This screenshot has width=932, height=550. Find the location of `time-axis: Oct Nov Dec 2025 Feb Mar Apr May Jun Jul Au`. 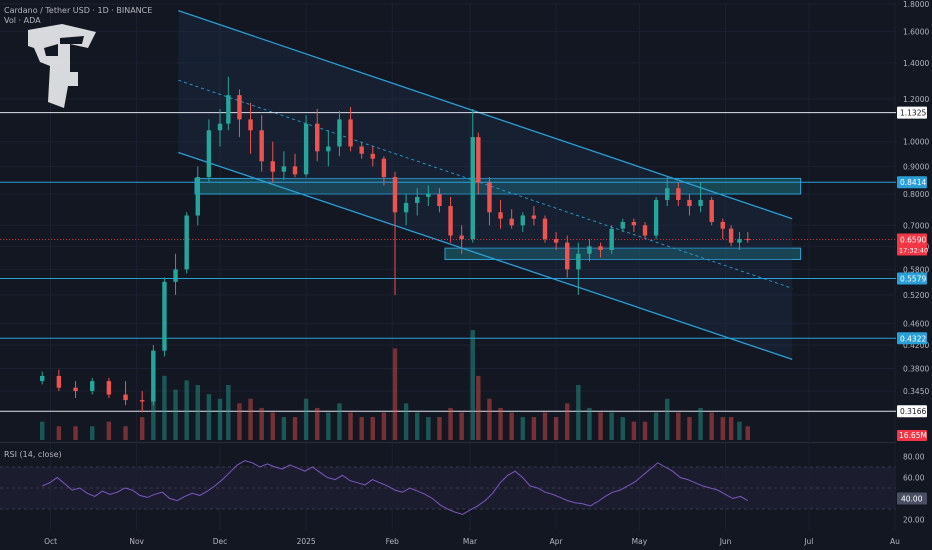

time-axis: Oct Nov Dec 2025 Feb Mar Apr May Jun Jul Au is located at coordinates (472, 541).